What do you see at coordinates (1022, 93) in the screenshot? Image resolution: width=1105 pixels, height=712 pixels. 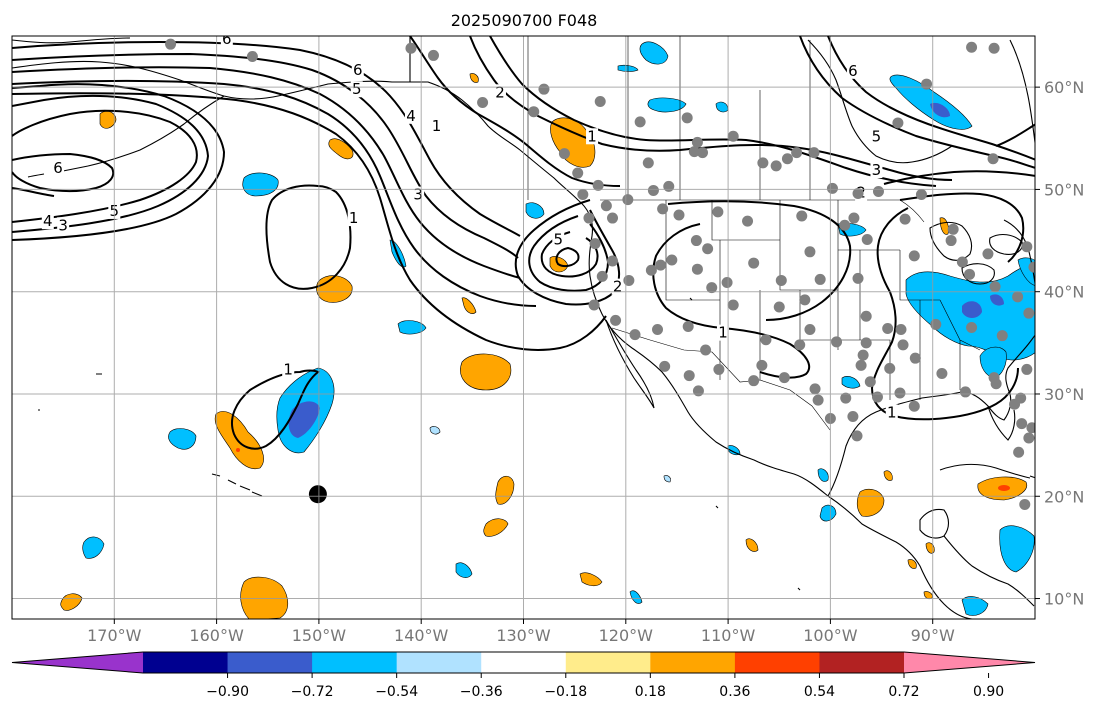 I see `labrador-coastline` at bounding box center [1022, 93].